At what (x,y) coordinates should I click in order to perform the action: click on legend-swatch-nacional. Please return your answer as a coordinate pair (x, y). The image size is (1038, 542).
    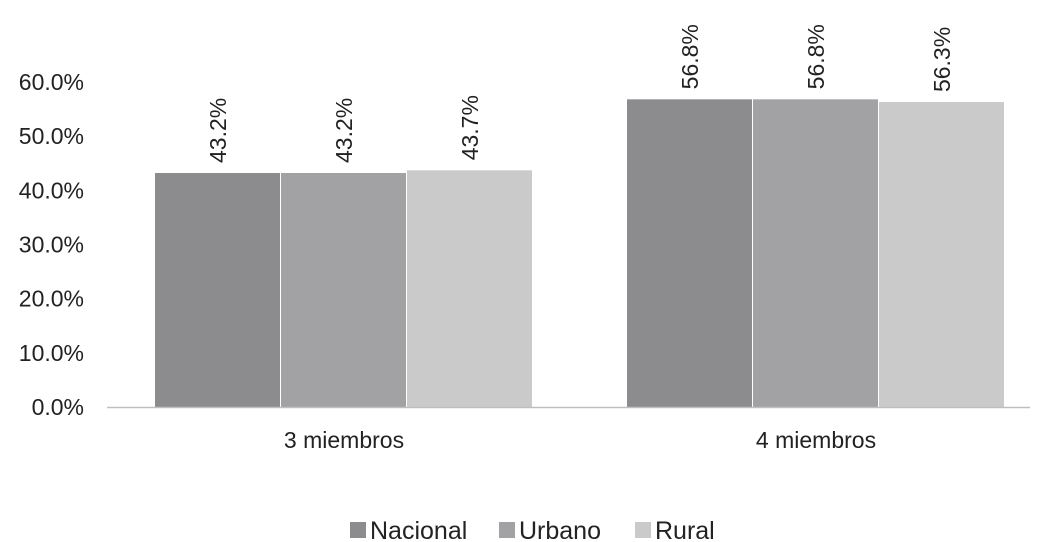
    Looking at the image, I should click on (358, 530).